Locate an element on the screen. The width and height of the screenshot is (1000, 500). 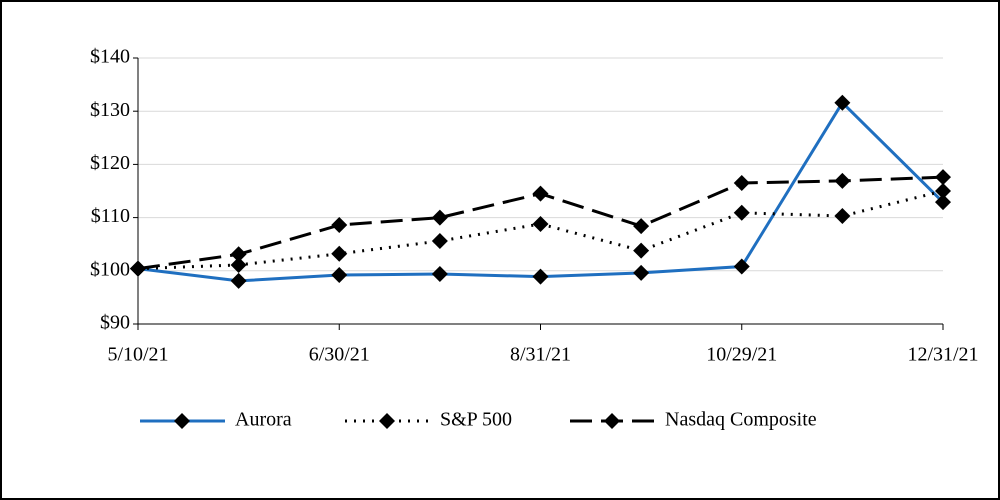
y-tick-label: $110 is located at coordinates (110, 216).